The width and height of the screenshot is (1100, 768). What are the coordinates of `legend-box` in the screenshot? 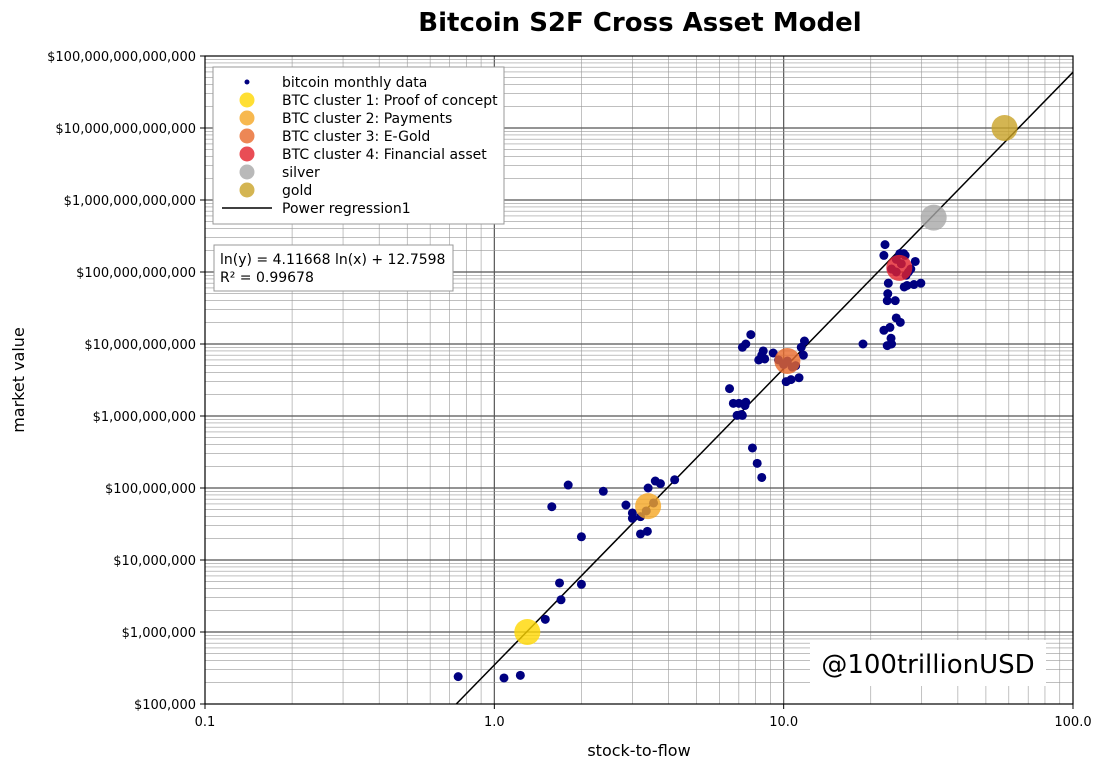 It's located at (358, 145).